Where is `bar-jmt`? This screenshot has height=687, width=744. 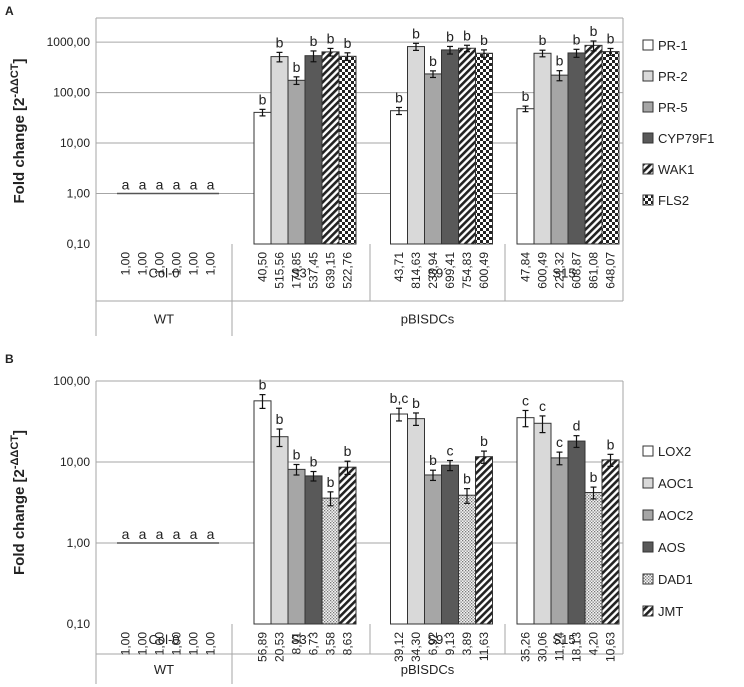
bar-jmt is located at coordinates (347, 545).